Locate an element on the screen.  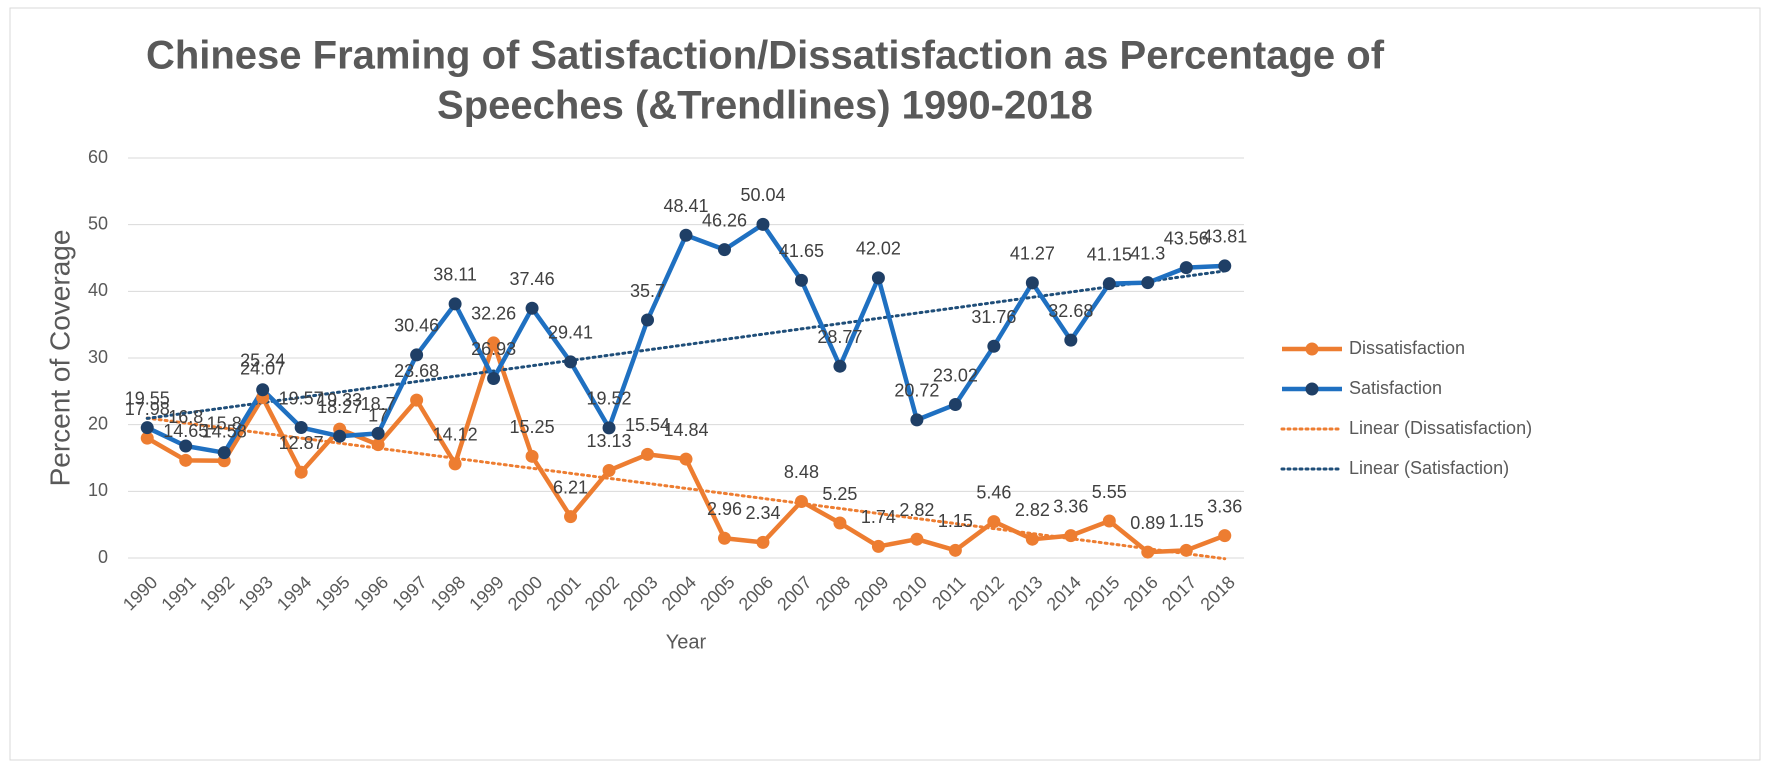
data-label: 23.68 is located at coordinates (416, 371).